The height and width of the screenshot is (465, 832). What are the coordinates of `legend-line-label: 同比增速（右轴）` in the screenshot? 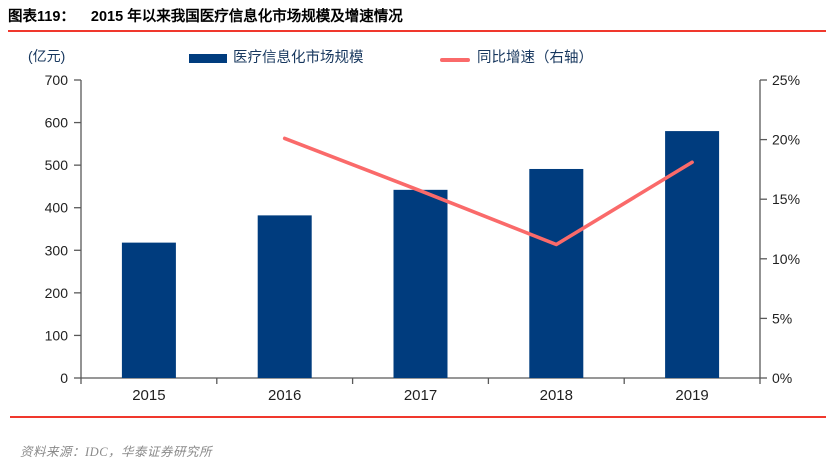 It's located at (535, 58).